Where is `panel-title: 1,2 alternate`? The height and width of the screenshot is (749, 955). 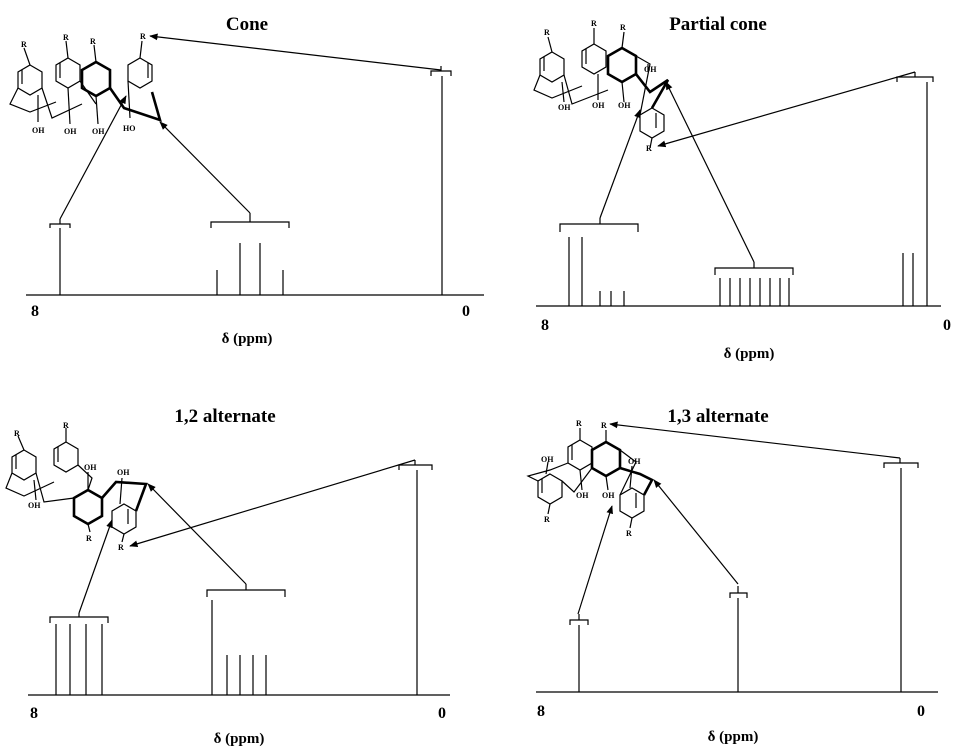
panel-title: 1,2 alternate is located at coordinates (224, 416).